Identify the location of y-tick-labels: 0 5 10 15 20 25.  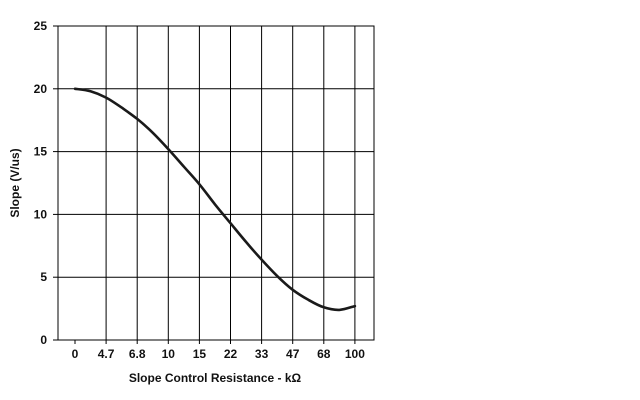
(41, 183).